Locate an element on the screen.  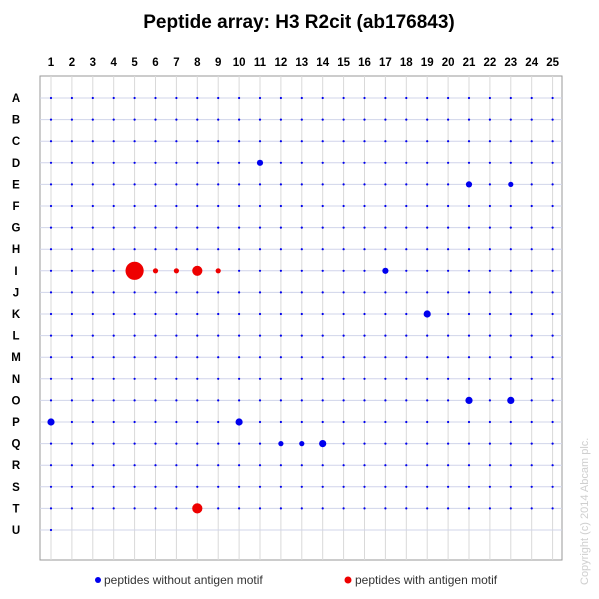
column-tick-label: 12 is located at coordinates (281, 63).